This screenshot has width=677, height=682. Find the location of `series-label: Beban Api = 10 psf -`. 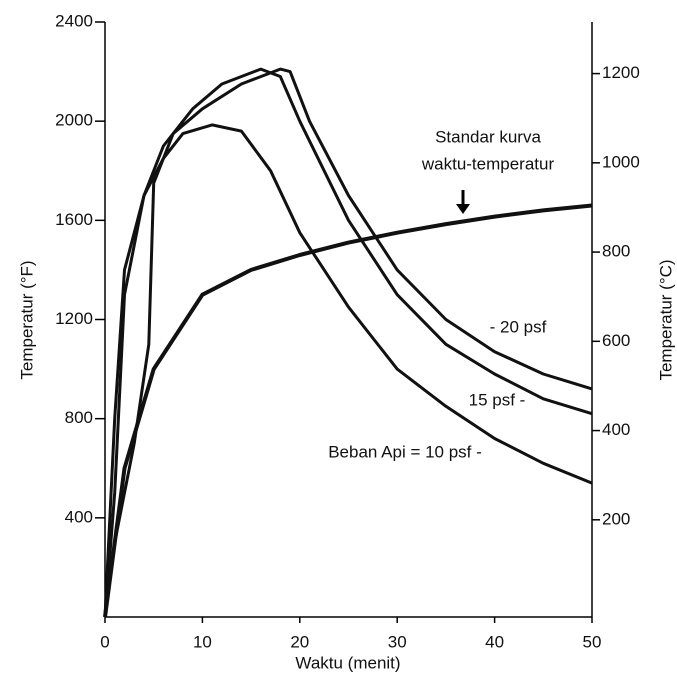

series-label: Beban Api = 10 psf - is located at coordinates (405, 451).